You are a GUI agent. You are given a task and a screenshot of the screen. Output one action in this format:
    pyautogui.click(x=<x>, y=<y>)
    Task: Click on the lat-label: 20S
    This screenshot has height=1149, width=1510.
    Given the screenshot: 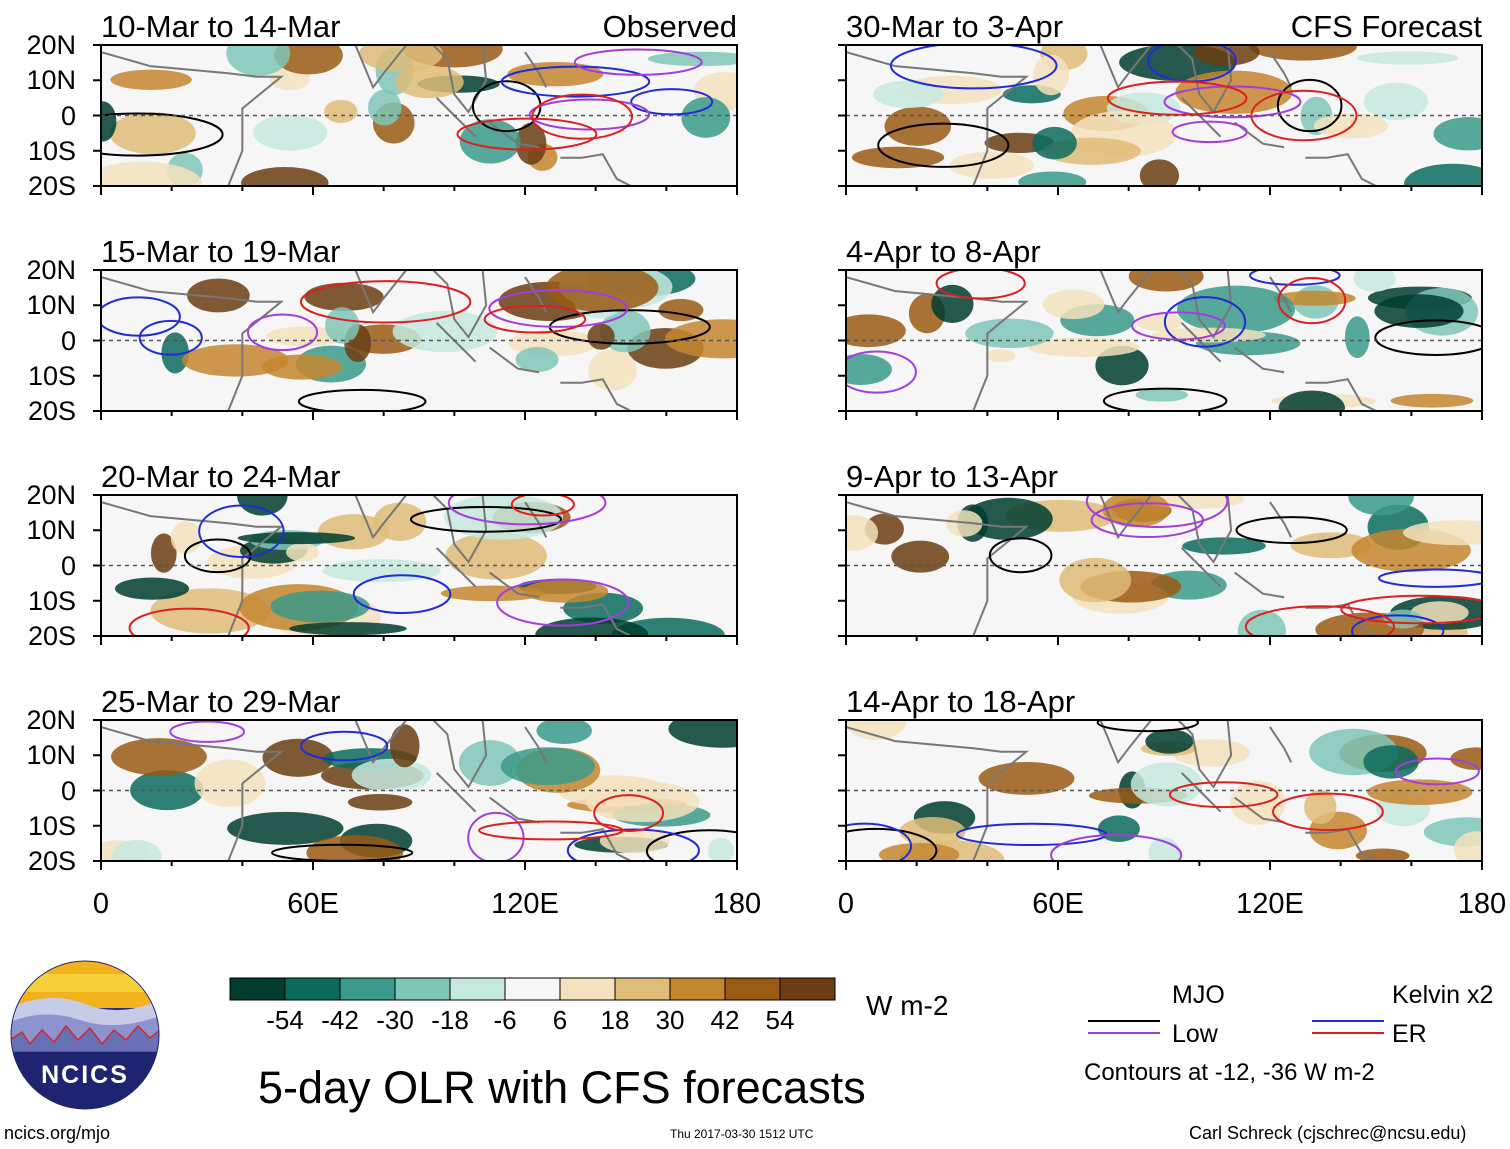 What is the action you would take?
    pyautogui.click(x=51, y=411)
    